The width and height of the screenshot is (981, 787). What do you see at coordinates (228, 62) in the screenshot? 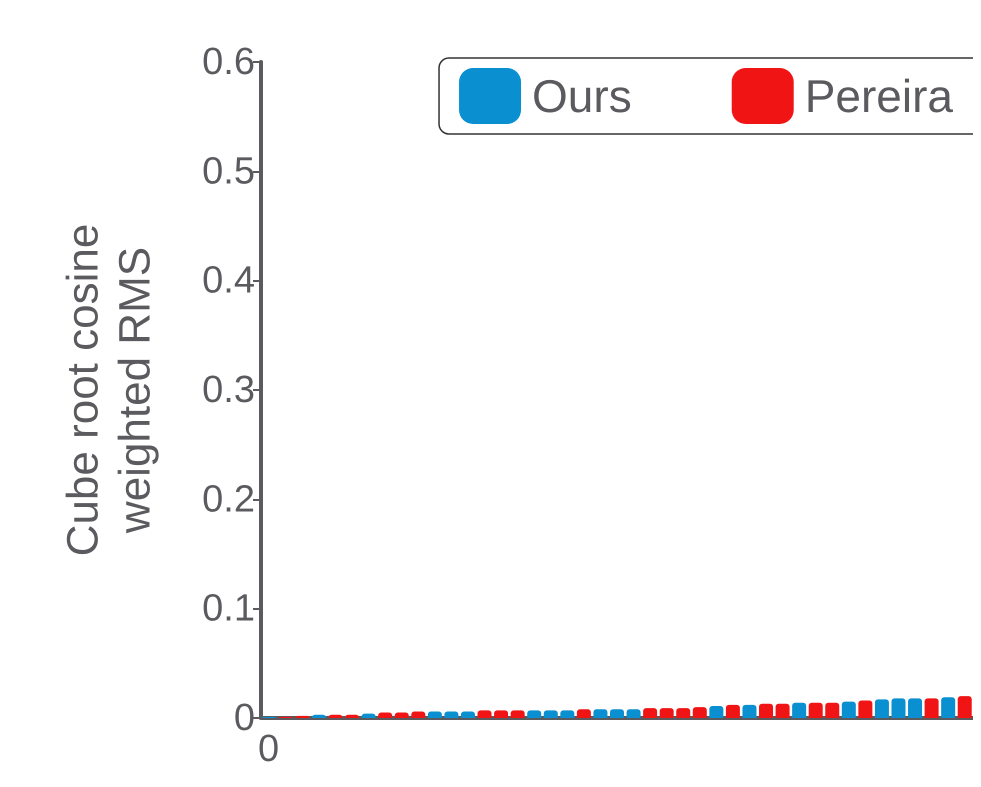
I see `y-tick-label: 0.6` at bounding box center [228, 62].